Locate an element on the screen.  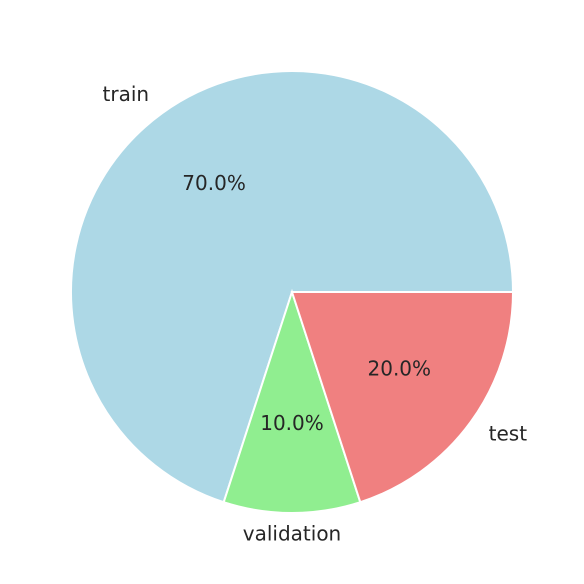
pie-label-validation: validation is located at coordinates (292, 534).